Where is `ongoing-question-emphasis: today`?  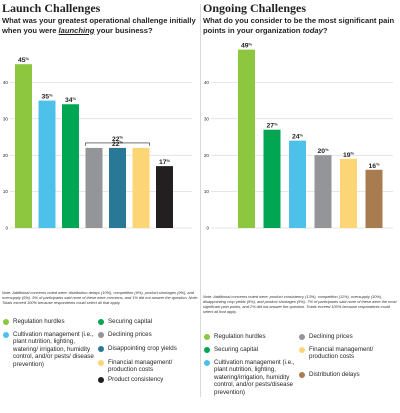
ongoing-question-emphasis: today is located at coordinates (312, 30).